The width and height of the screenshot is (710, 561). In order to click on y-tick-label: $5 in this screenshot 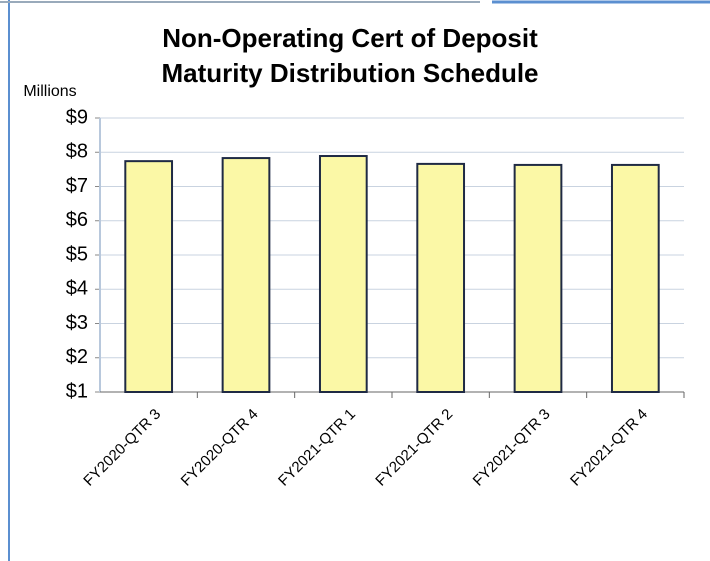, I will do `click(77, 254)`.